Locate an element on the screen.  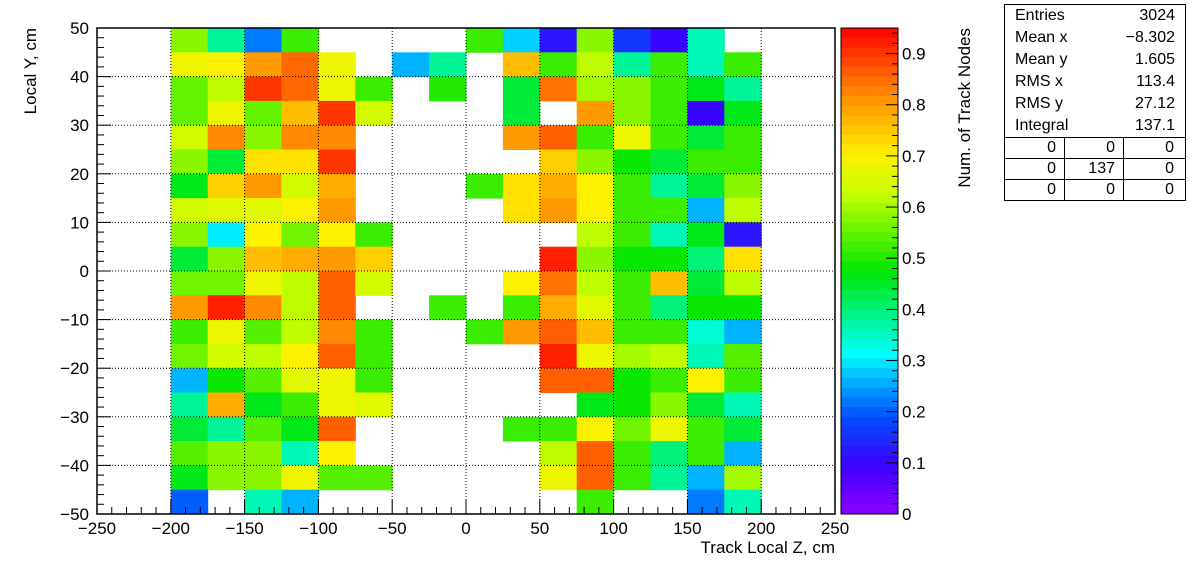
y-tick-label: 10 is located at coordinates (79, 222).